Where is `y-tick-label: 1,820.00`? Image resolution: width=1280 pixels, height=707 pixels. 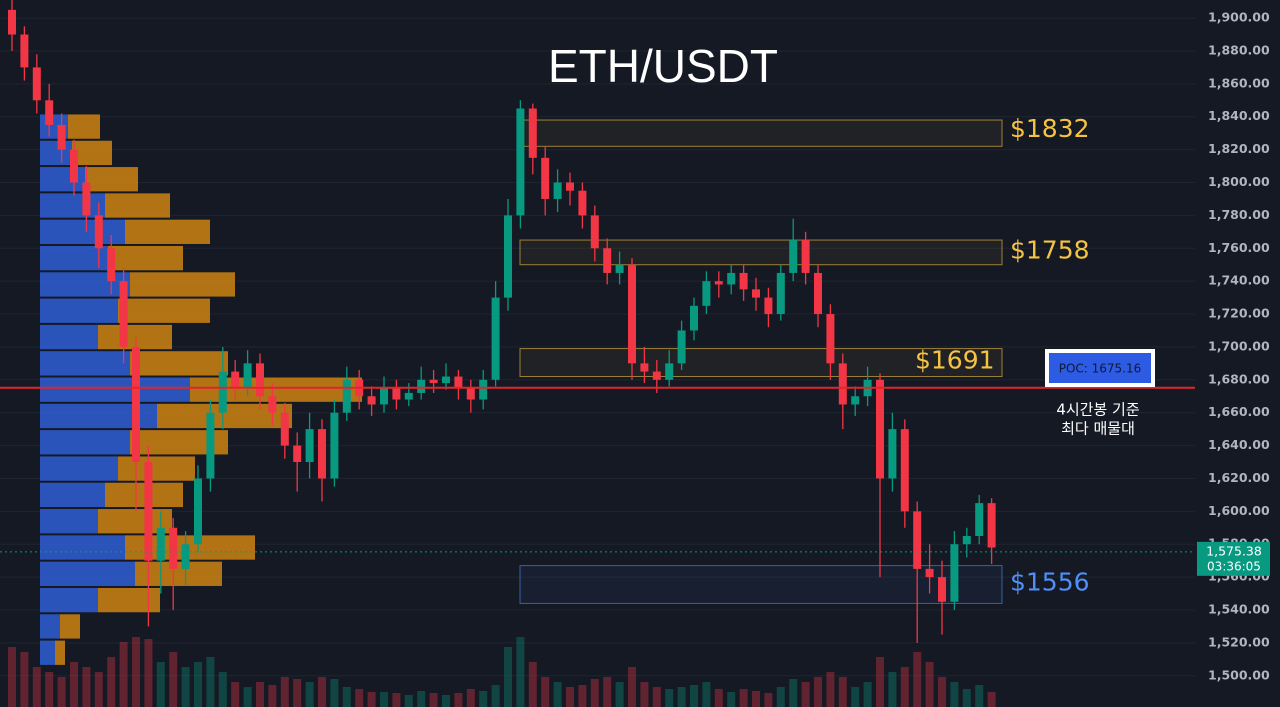 y-tick-label: 1,820.00 is located at coordinates (1239, 148).